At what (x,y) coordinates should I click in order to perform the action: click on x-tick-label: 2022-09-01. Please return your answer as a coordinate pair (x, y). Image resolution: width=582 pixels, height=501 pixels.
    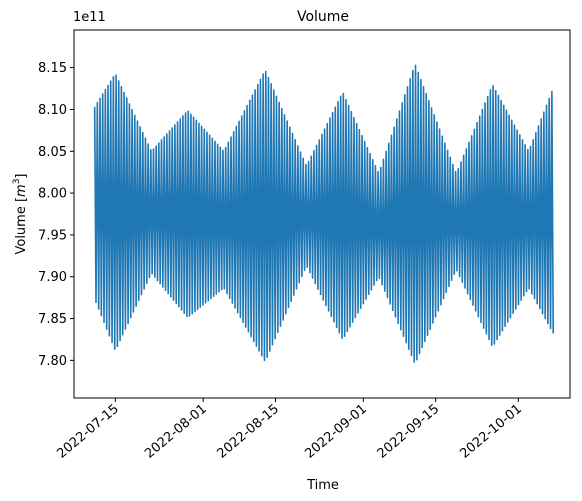
    Looking at the image, I should click on (336, 432).